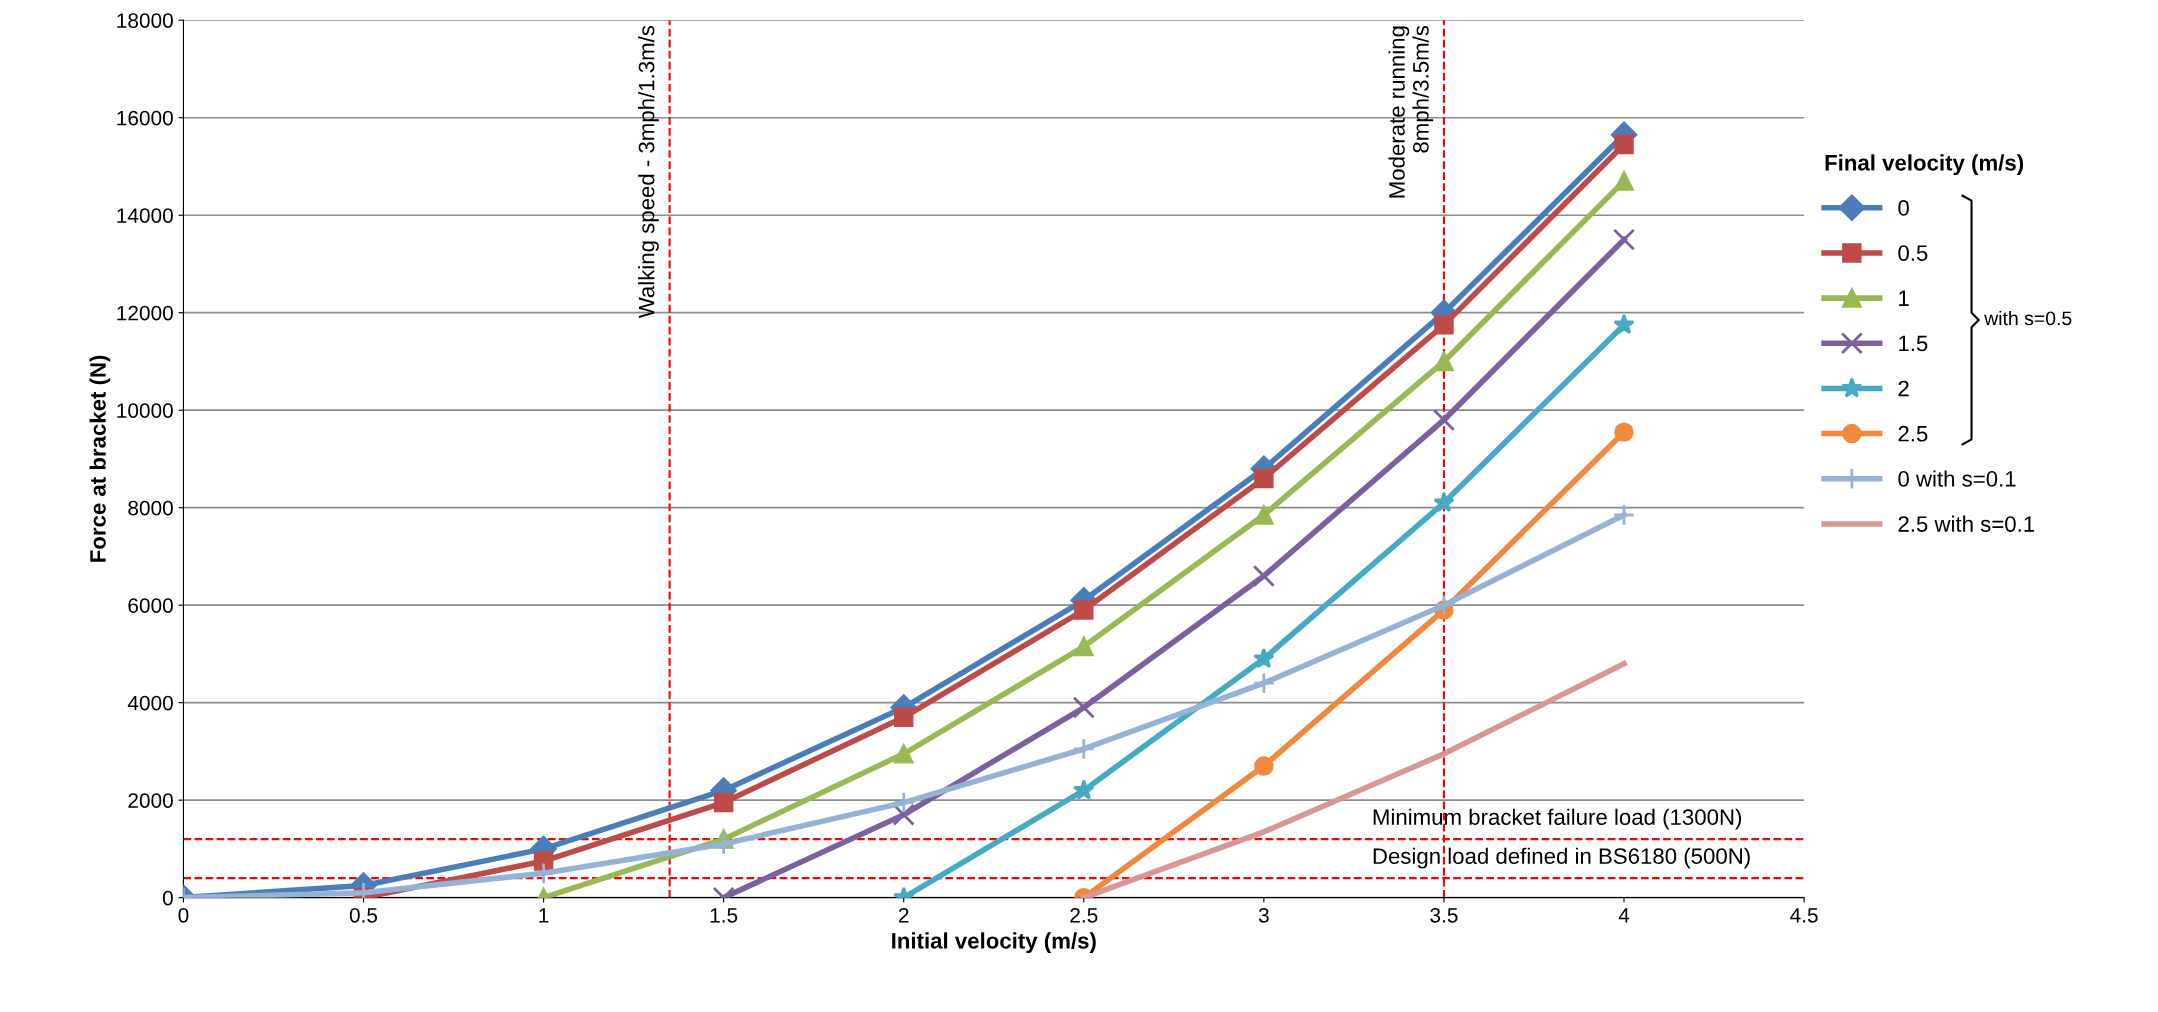 Image resolution: width=2158 pixels, height=1012 pixels. What do you see at coordinates (1444, 915) in the screenshot?
I see `x-tick-label: 3.5` at bounding box center [1444, 915].